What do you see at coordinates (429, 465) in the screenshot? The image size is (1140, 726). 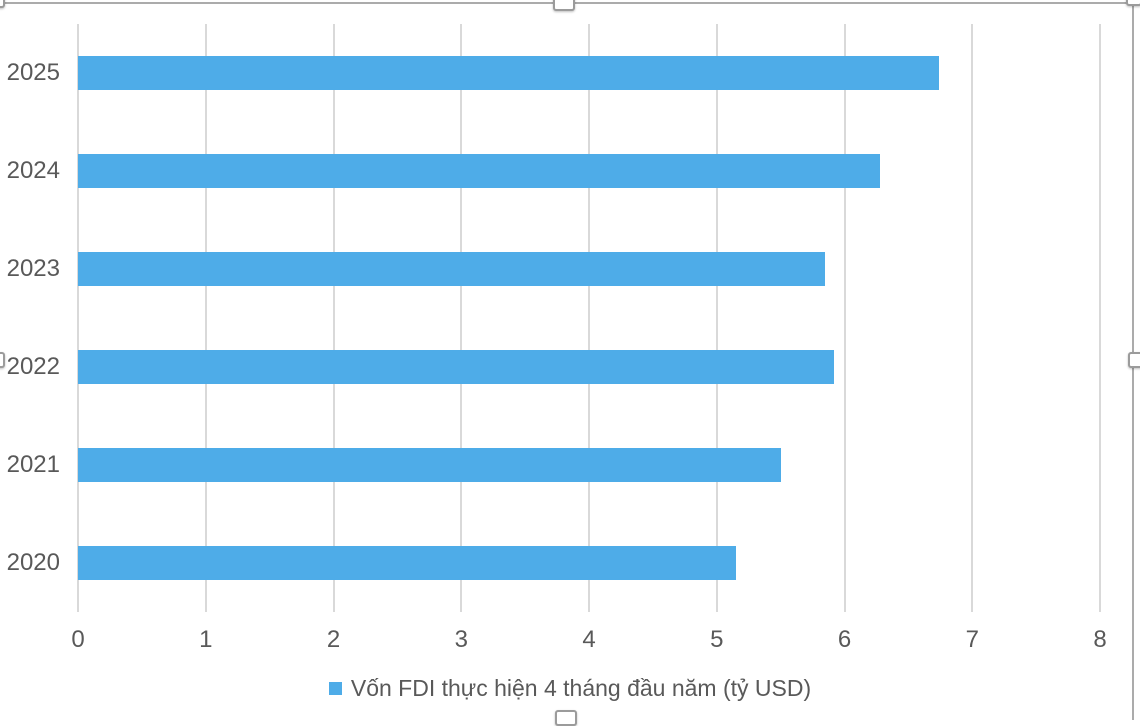 I see `bar-2021` at bounding box center [429, 465].